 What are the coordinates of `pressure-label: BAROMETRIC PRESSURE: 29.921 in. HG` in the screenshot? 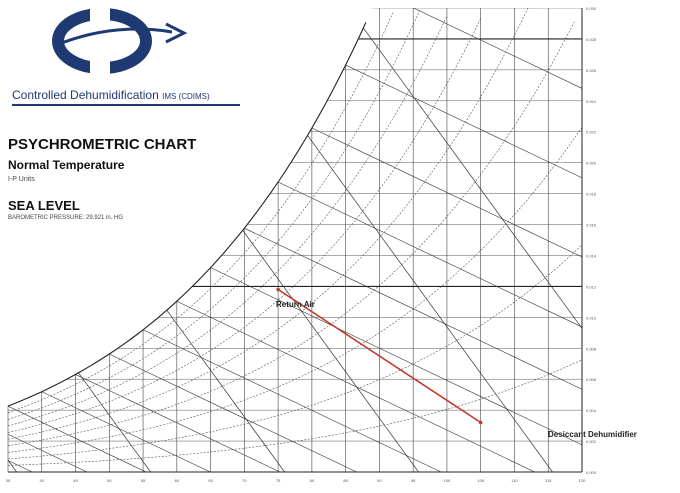 It's located at (66, 218).